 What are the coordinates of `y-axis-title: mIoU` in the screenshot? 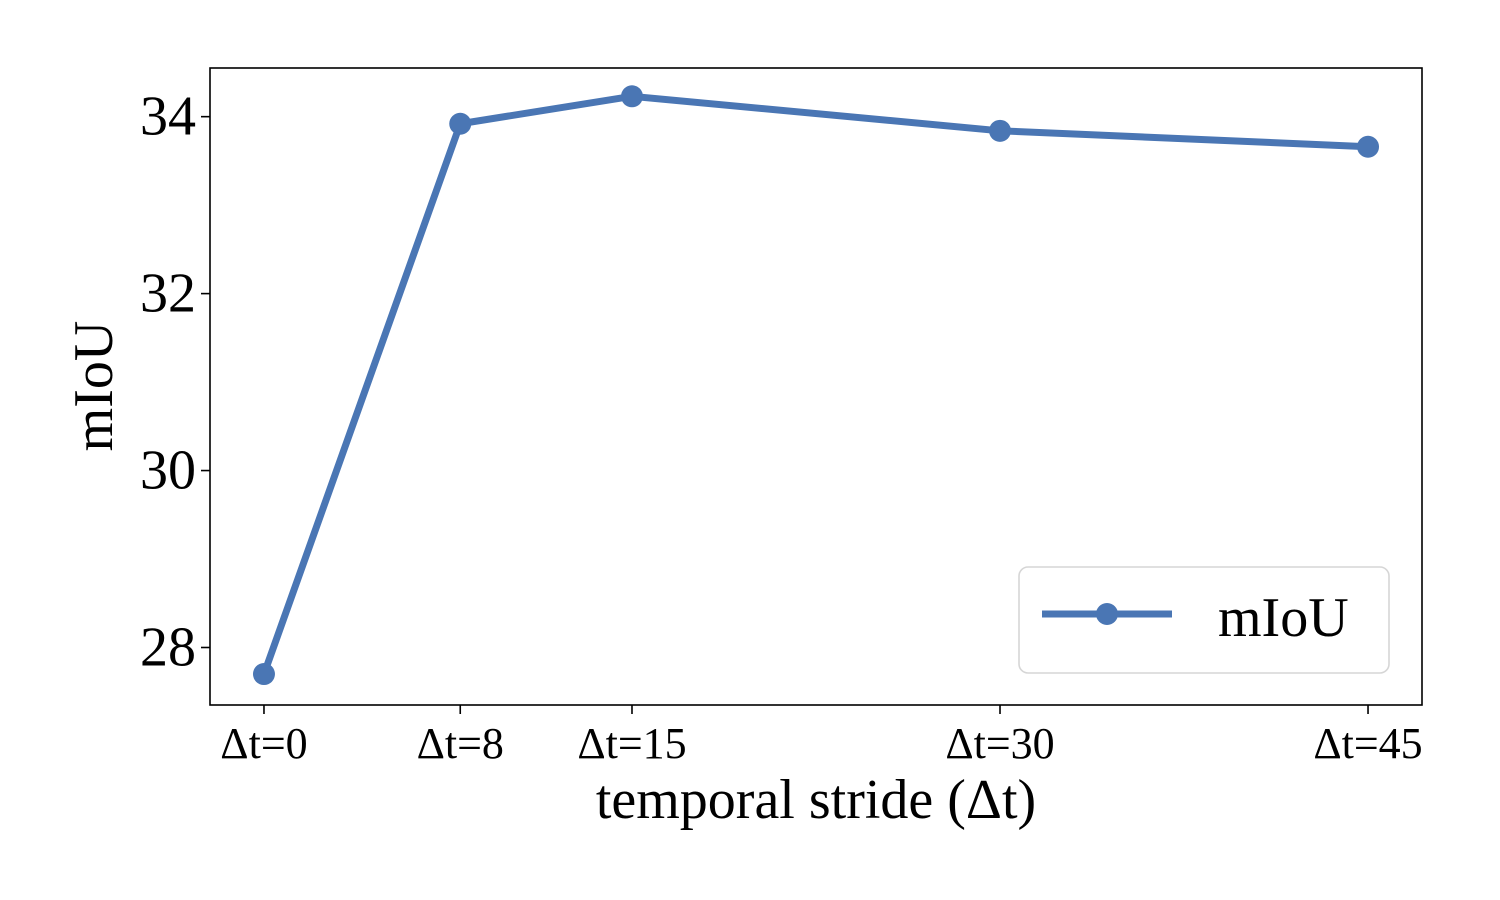 It's located at (94, 386).